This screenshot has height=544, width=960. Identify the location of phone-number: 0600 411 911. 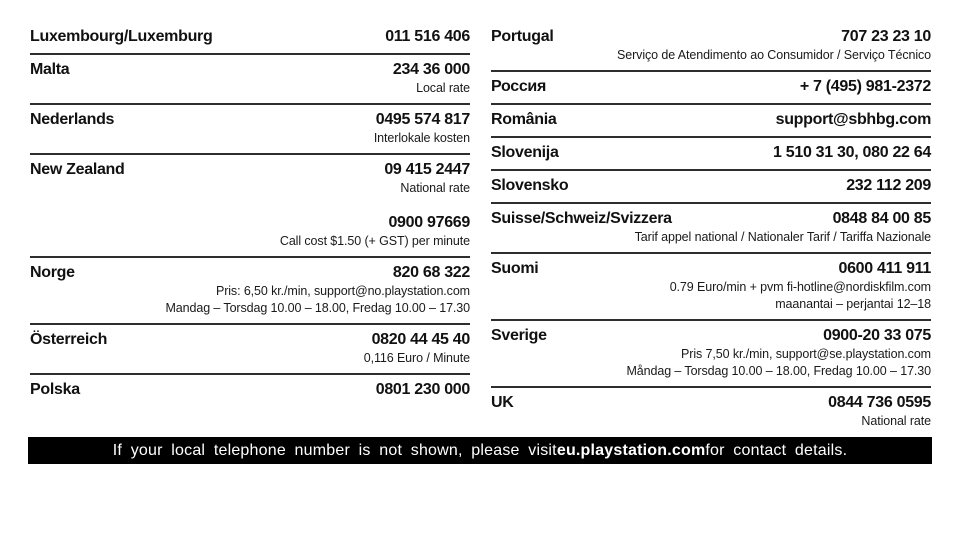
(884, 268).